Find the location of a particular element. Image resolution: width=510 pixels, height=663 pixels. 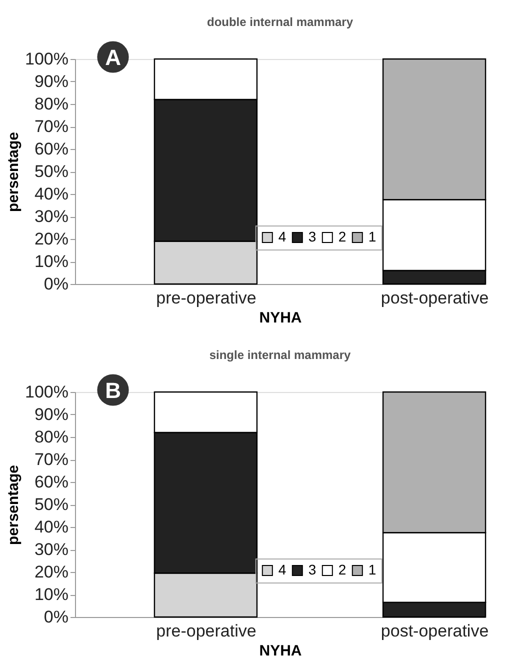

chart-title: single internal mammary is located at coordinates (280, 355).